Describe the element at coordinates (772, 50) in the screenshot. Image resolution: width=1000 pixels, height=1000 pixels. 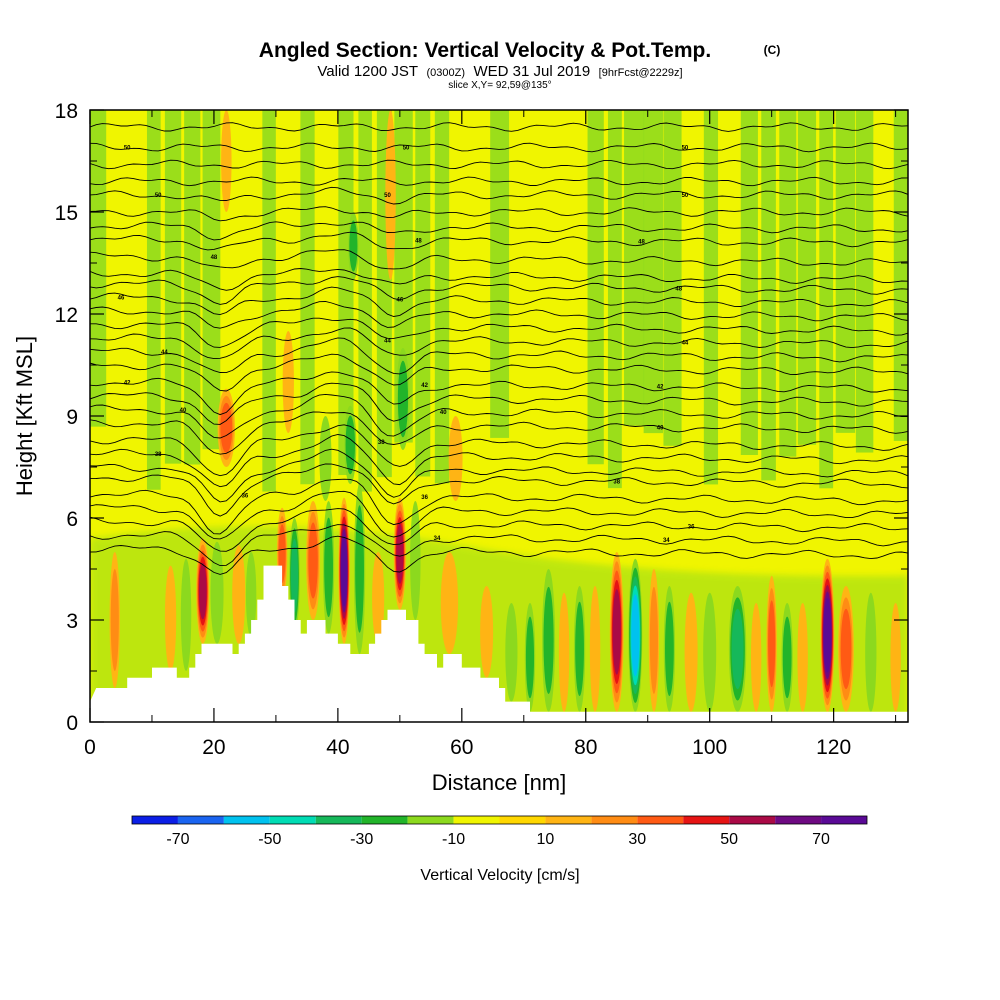
I see `chart-title-tag: (C)` at that location.